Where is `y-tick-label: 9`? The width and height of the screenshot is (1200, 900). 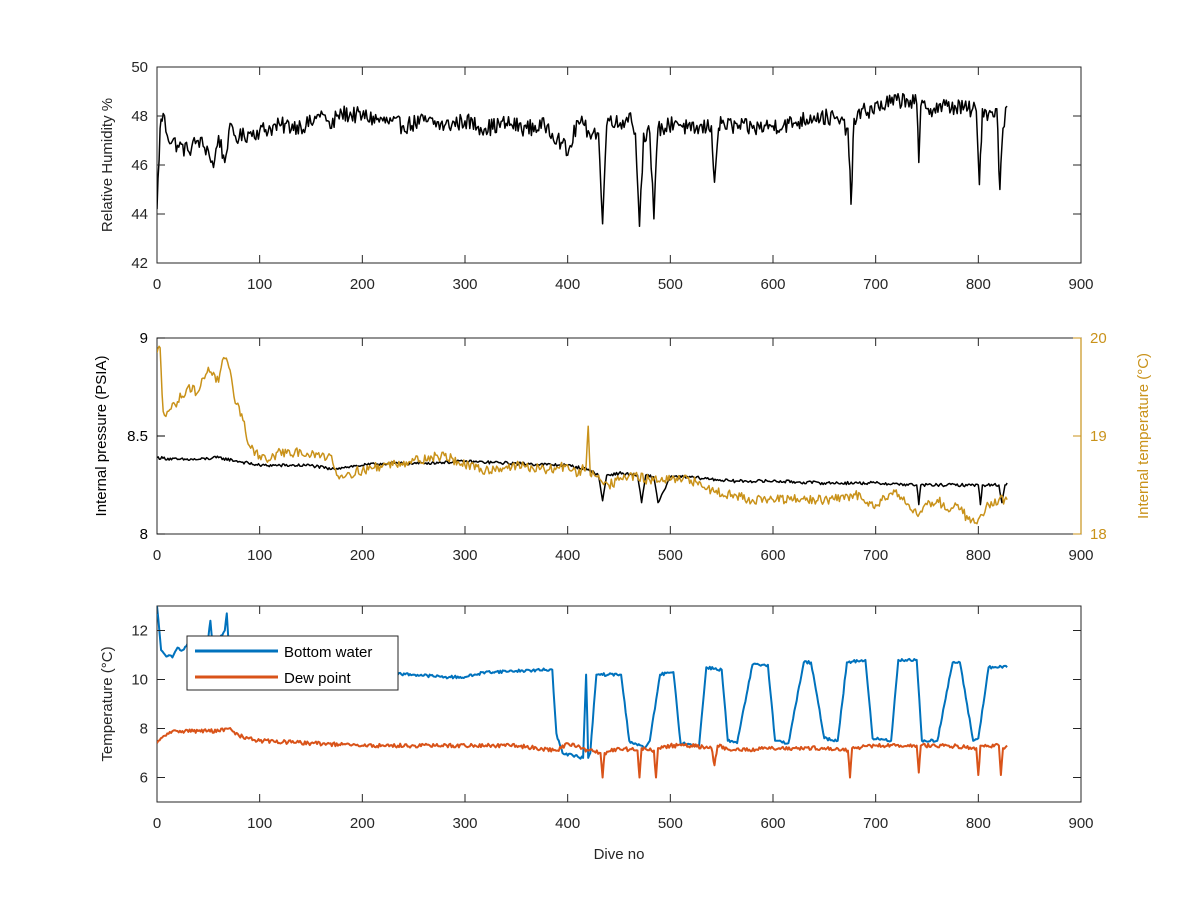
y-tick-label: 9 is located at coordinates (144, 338).